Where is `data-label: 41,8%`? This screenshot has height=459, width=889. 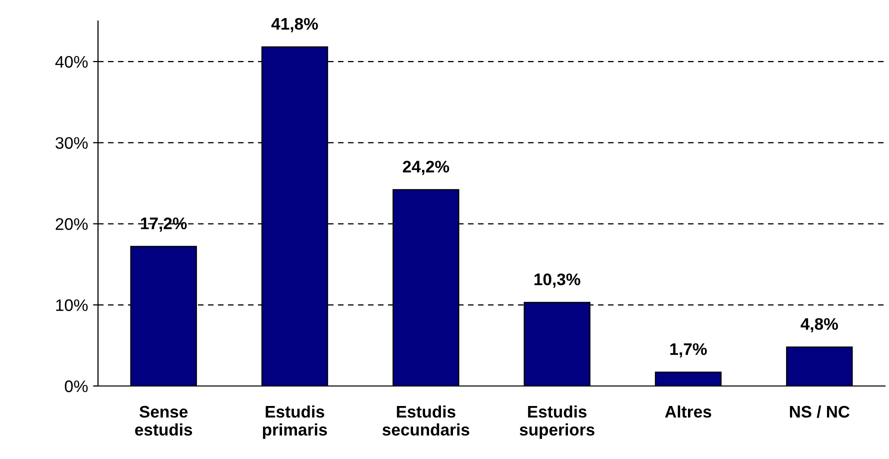
data-label: 41,8% is located at coordinates (294, 25).